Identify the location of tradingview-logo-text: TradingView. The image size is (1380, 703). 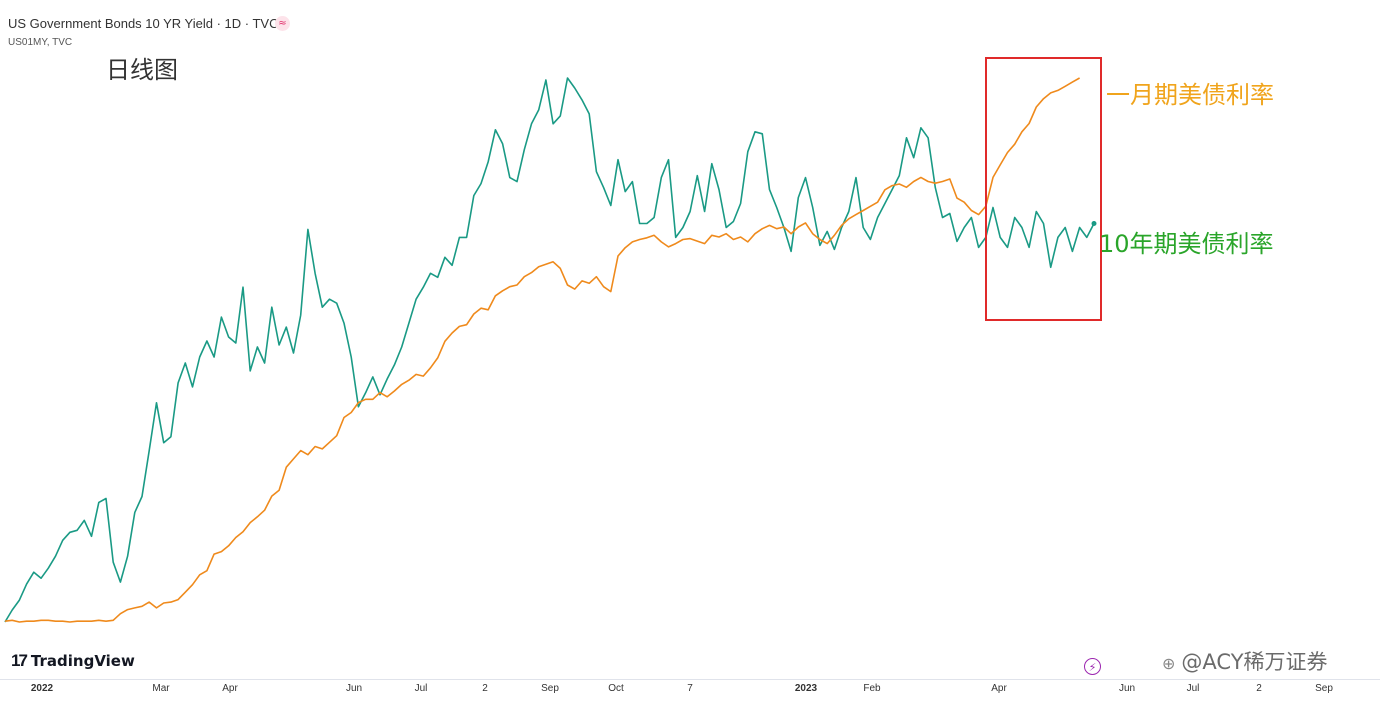
(82, 661).